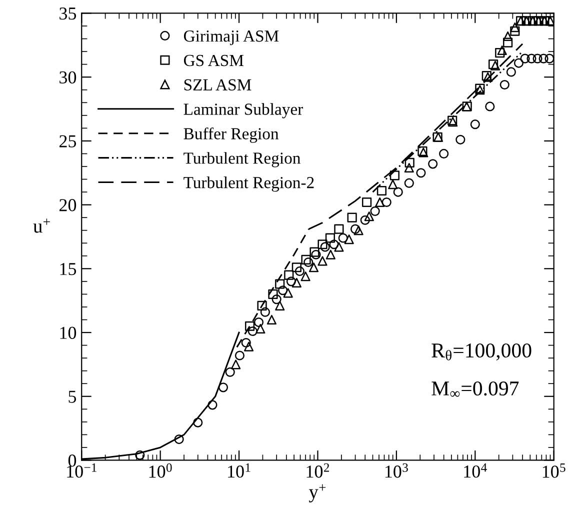 The width and height of the screenshot is (583, 529). I want to click on x-tick-label: 10$^{1}$, so click(239, 470).